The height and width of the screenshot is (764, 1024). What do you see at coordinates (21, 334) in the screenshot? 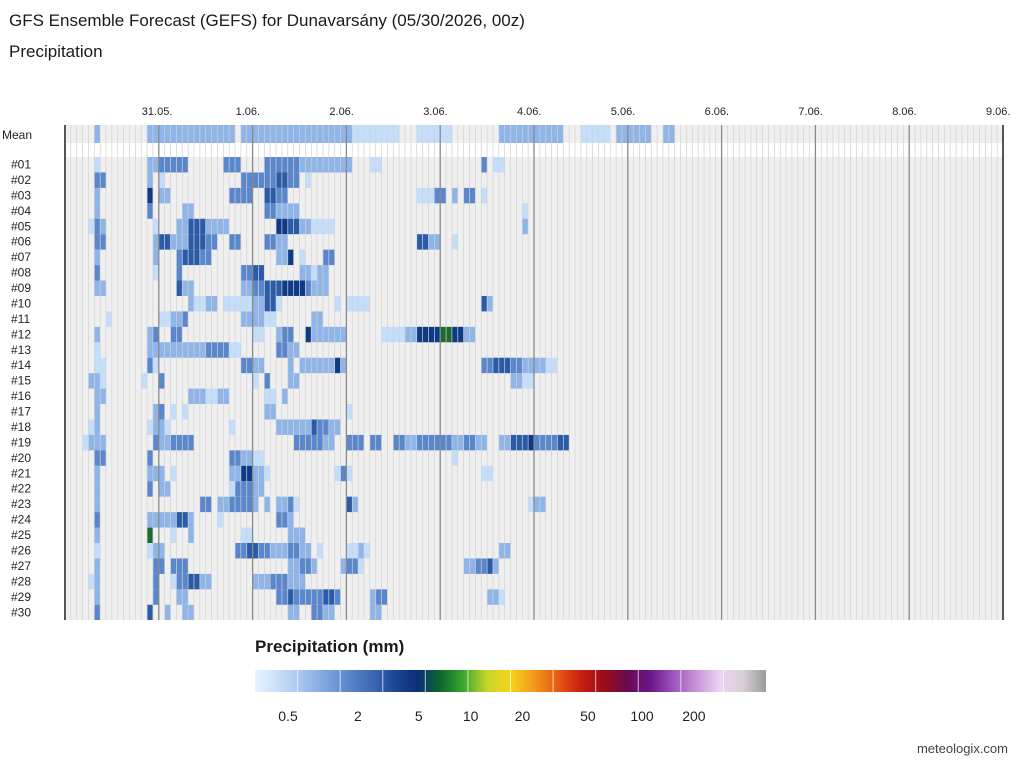
I see `row-label: #12` at bounding box center [21, 334].